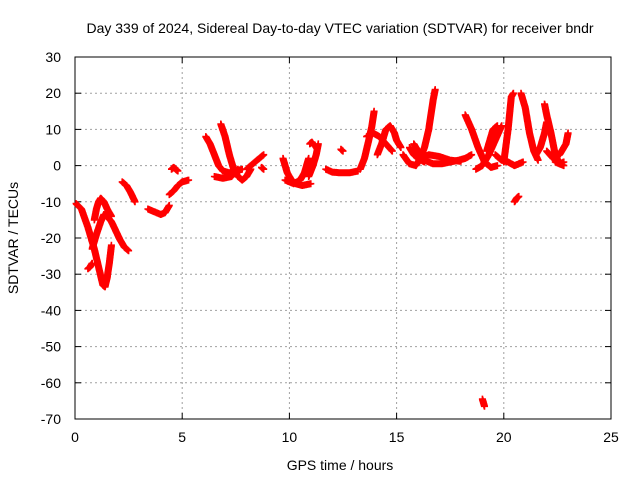 Image resolution: width=640 pixels, height=480 pixels. What do you see at coordinates (611, 437) in the screenshot?
I see `x-tick-label: 25` at bounding box center [611, 437].